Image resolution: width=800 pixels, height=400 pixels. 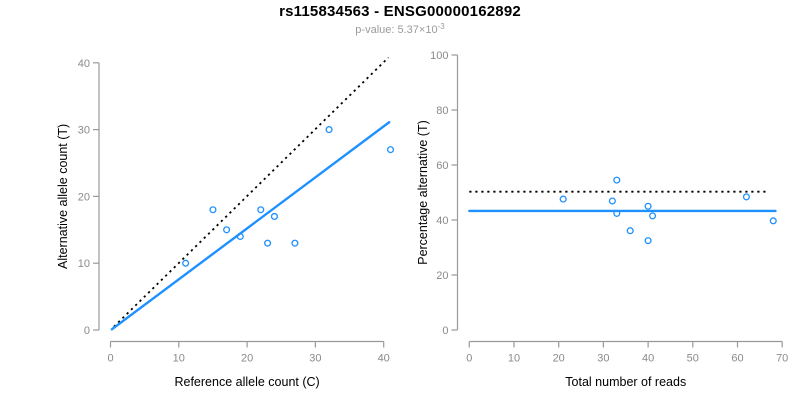 What do you see at coordinates (396, 30) in the screenshot?
I see `p-value-text: p-value: 5.37×10` at bounding box center [396, 30].